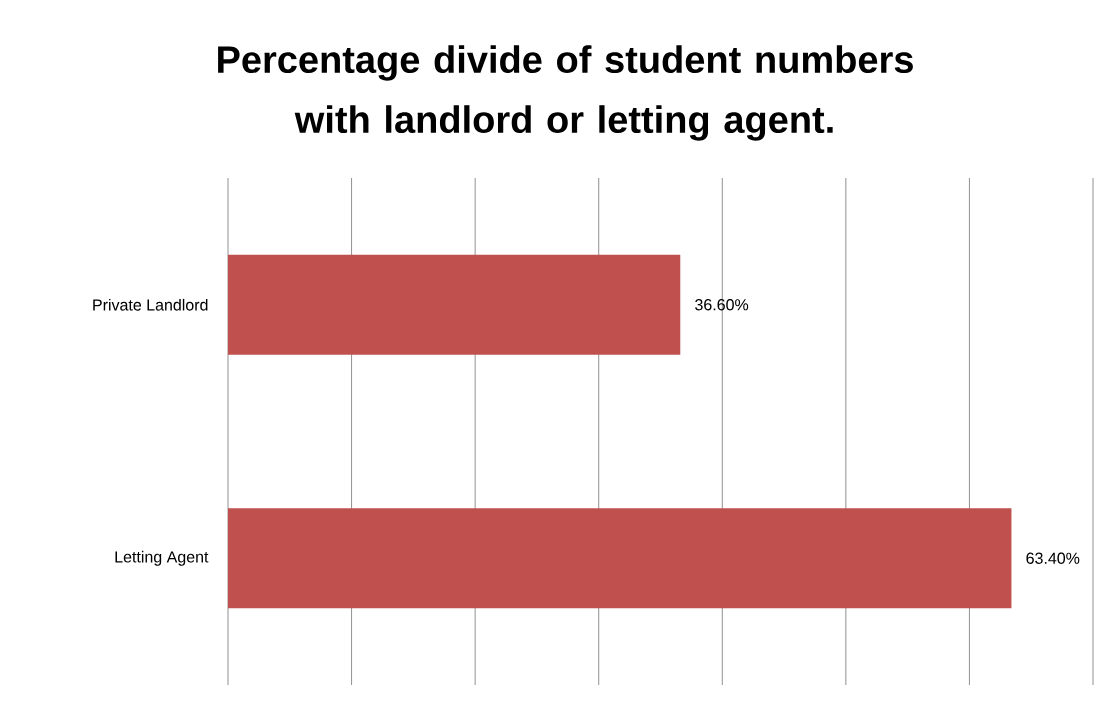 The image size is (1109, 704). Describe the element at coordinates (1053, 558) in the screenshot. I see `data-label: 63.40%` at that location.